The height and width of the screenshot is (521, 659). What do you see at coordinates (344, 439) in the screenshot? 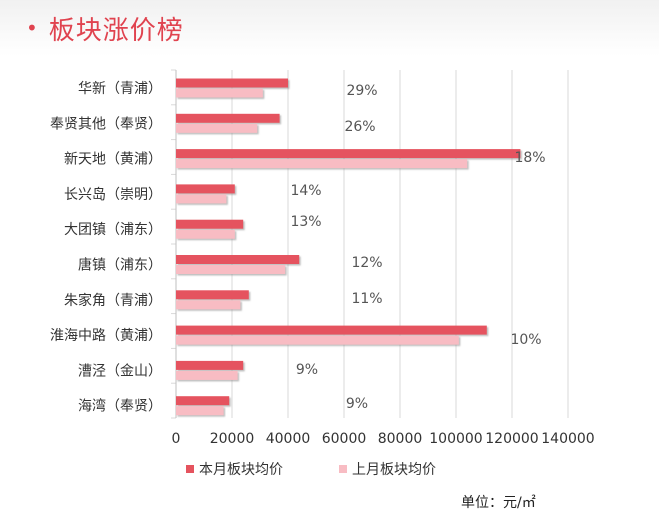
I see `x-tick-label: 60000` at bounding box center [344, 439].